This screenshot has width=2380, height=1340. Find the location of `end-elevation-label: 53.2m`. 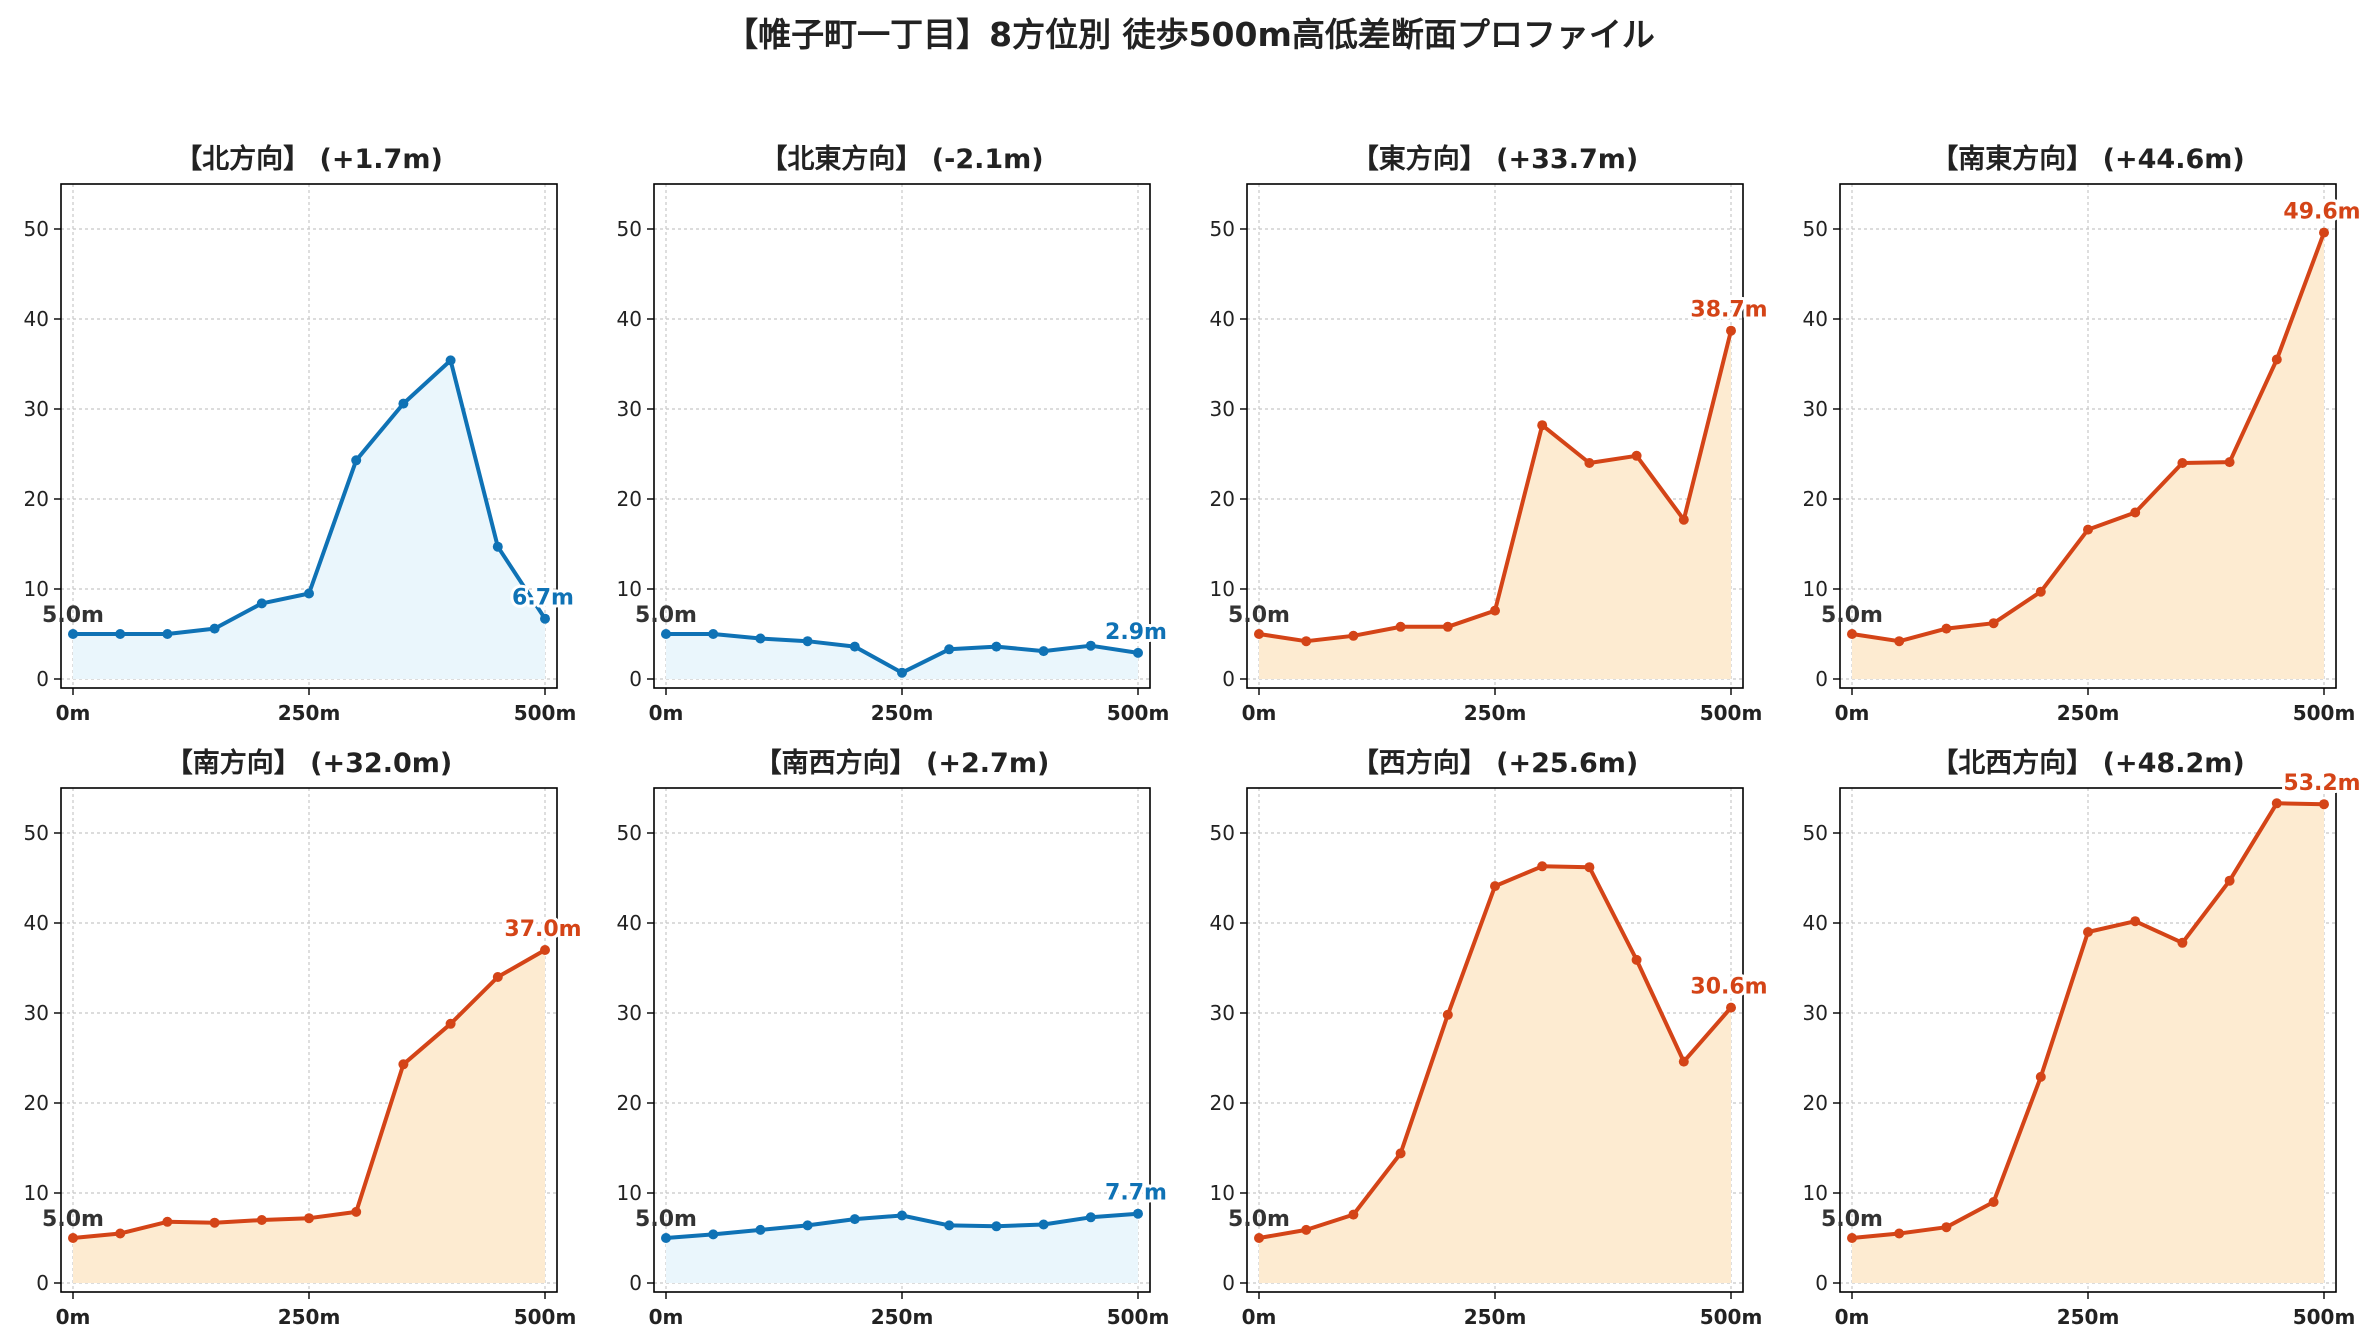

end-elevation-label: 53.2m is located at coordinates (2321, 783).